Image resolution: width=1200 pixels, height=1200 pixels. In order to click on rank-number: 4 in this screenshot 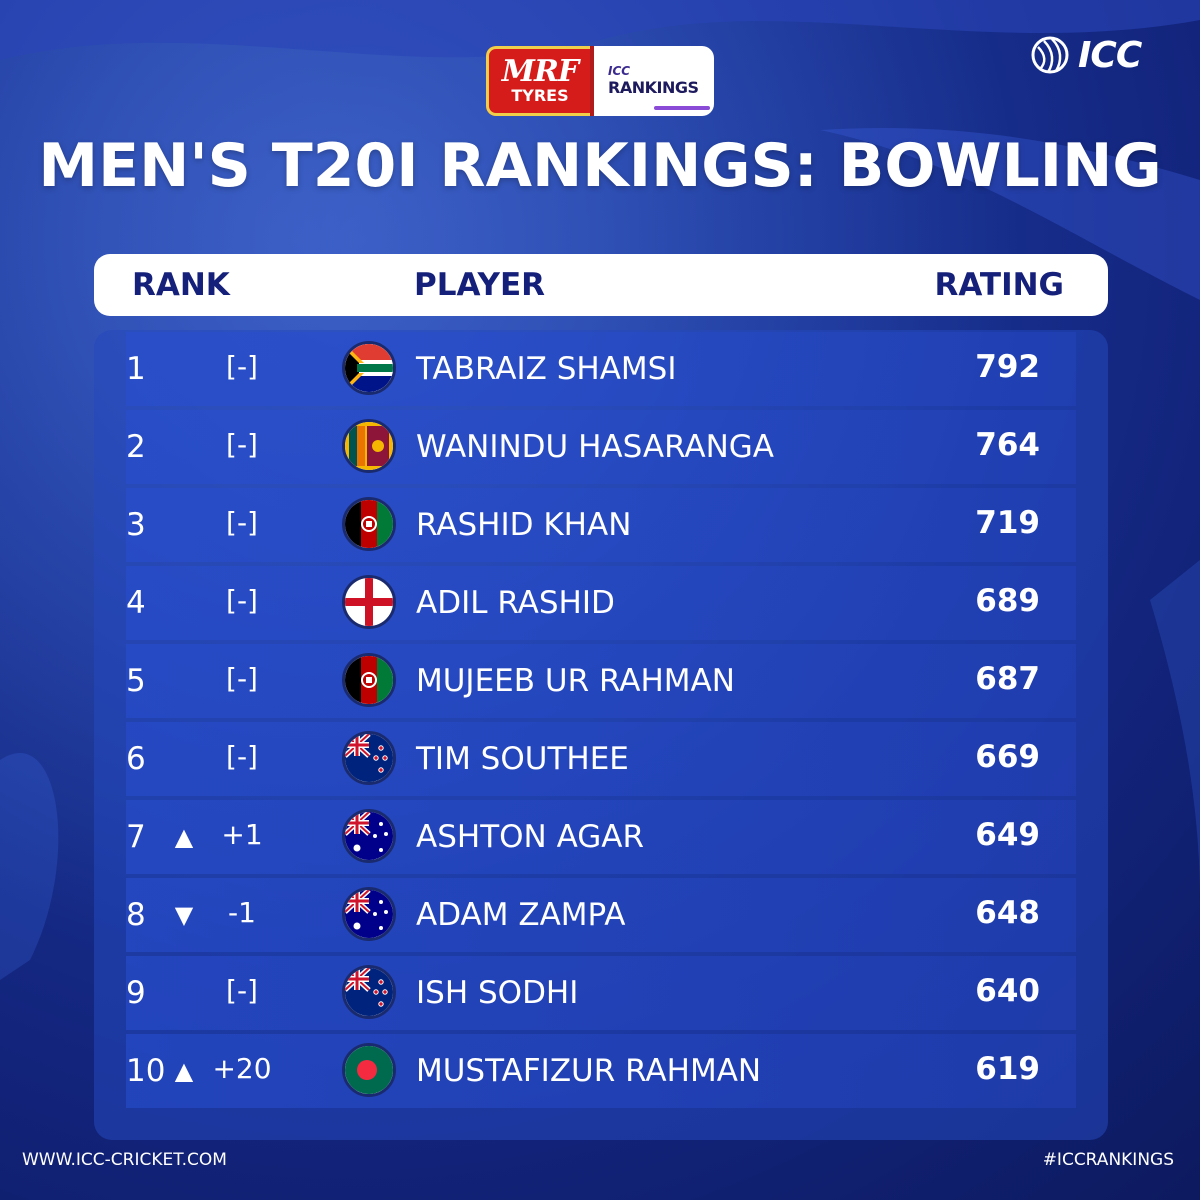, I will do `click(136, 603)`.